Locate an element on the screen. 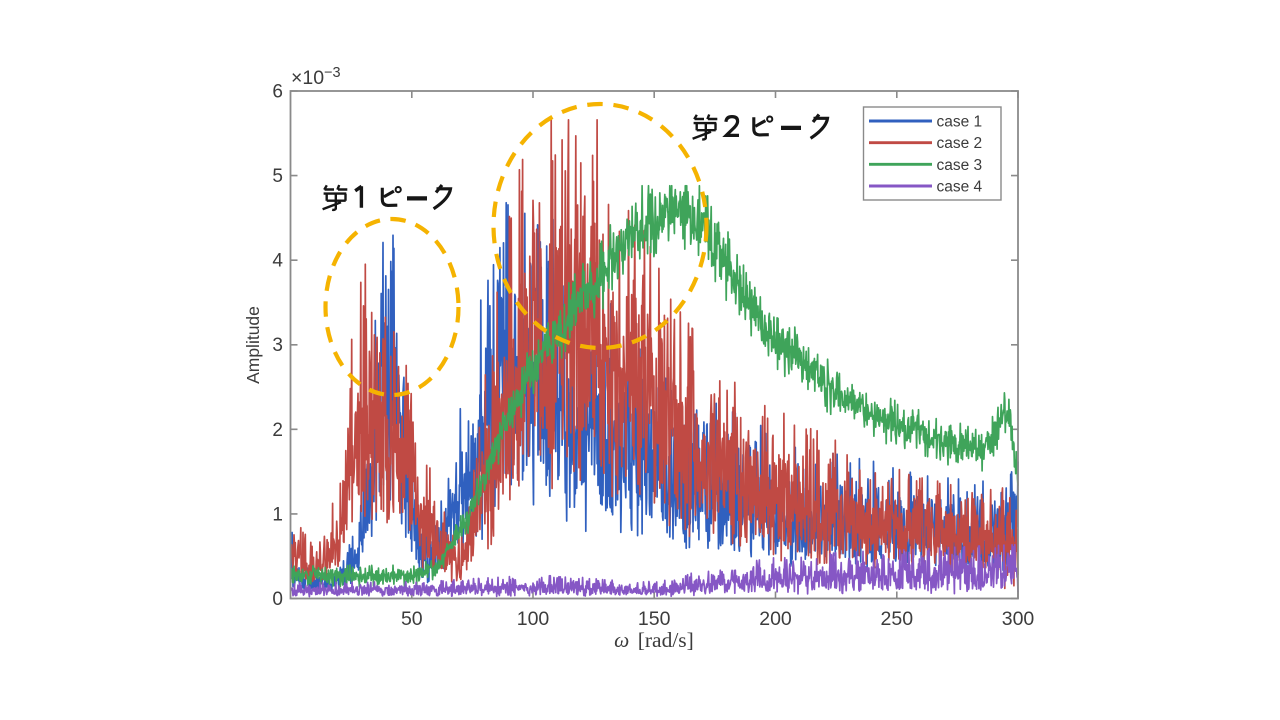 This screenshot has height=720, width=1280. svg-text: 1 is located at coordinates (277, 514).